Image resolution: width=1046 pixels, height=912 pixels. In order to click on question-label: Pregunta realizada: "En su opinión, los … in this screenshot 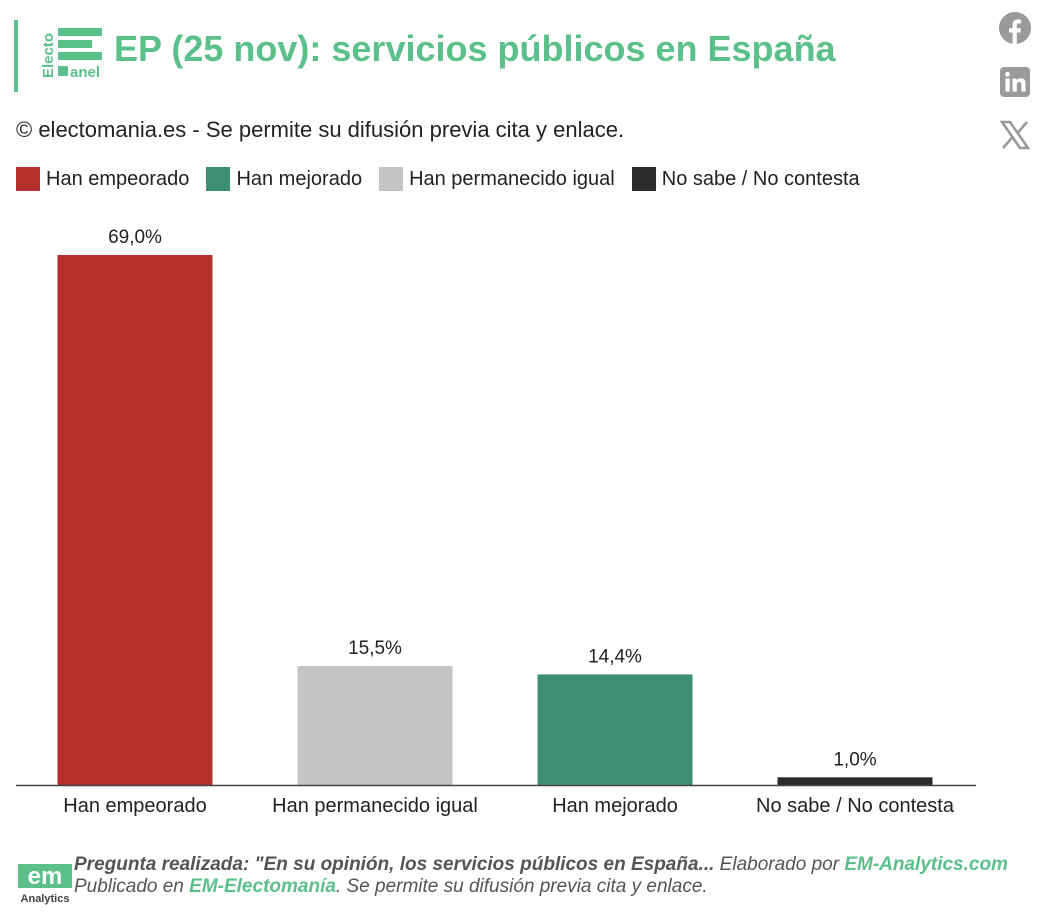, I will do `click(394, 864)`.